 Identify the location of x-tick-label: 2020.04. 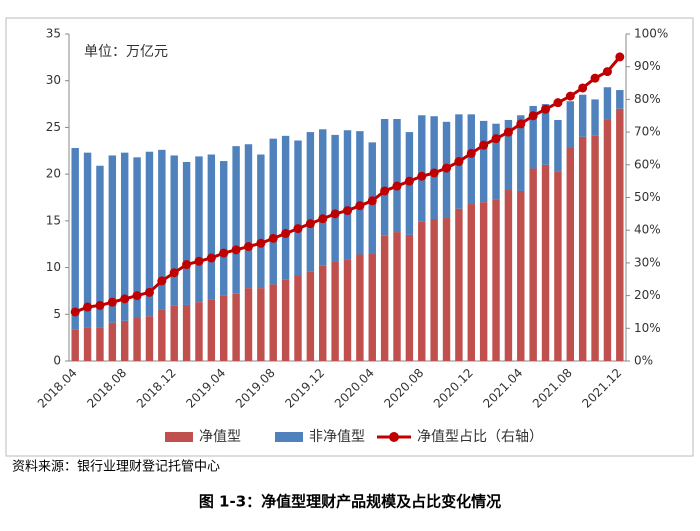
(354, 388).